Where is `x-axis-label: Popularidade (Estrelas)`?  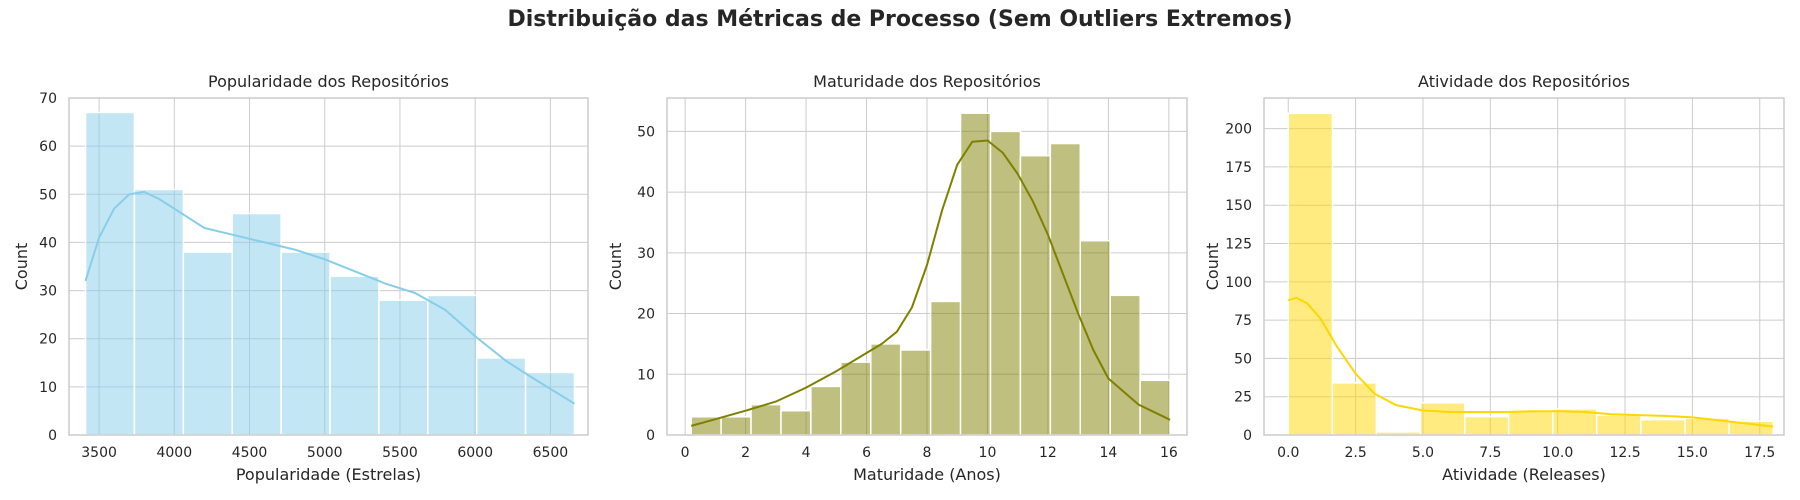
x-axis-label: Popularidade (Estrelas) is located at coordinates (328, 474).